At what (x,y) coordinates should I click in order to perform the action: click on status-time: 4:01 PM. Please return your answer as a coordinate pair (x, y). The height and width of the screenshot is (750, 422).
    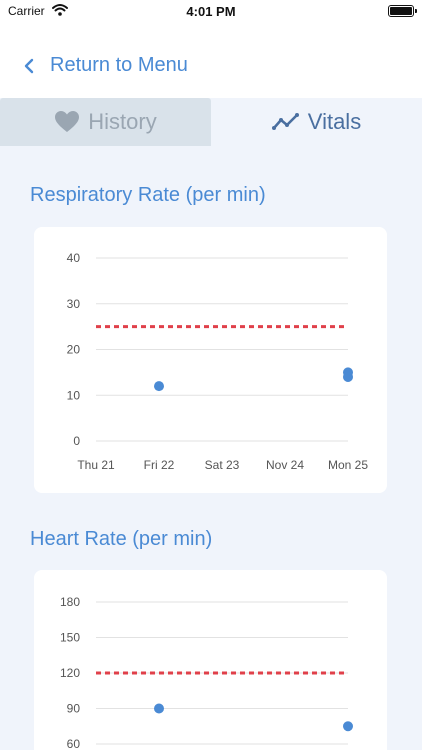
    Looking at the image, I should click on (211, 11).